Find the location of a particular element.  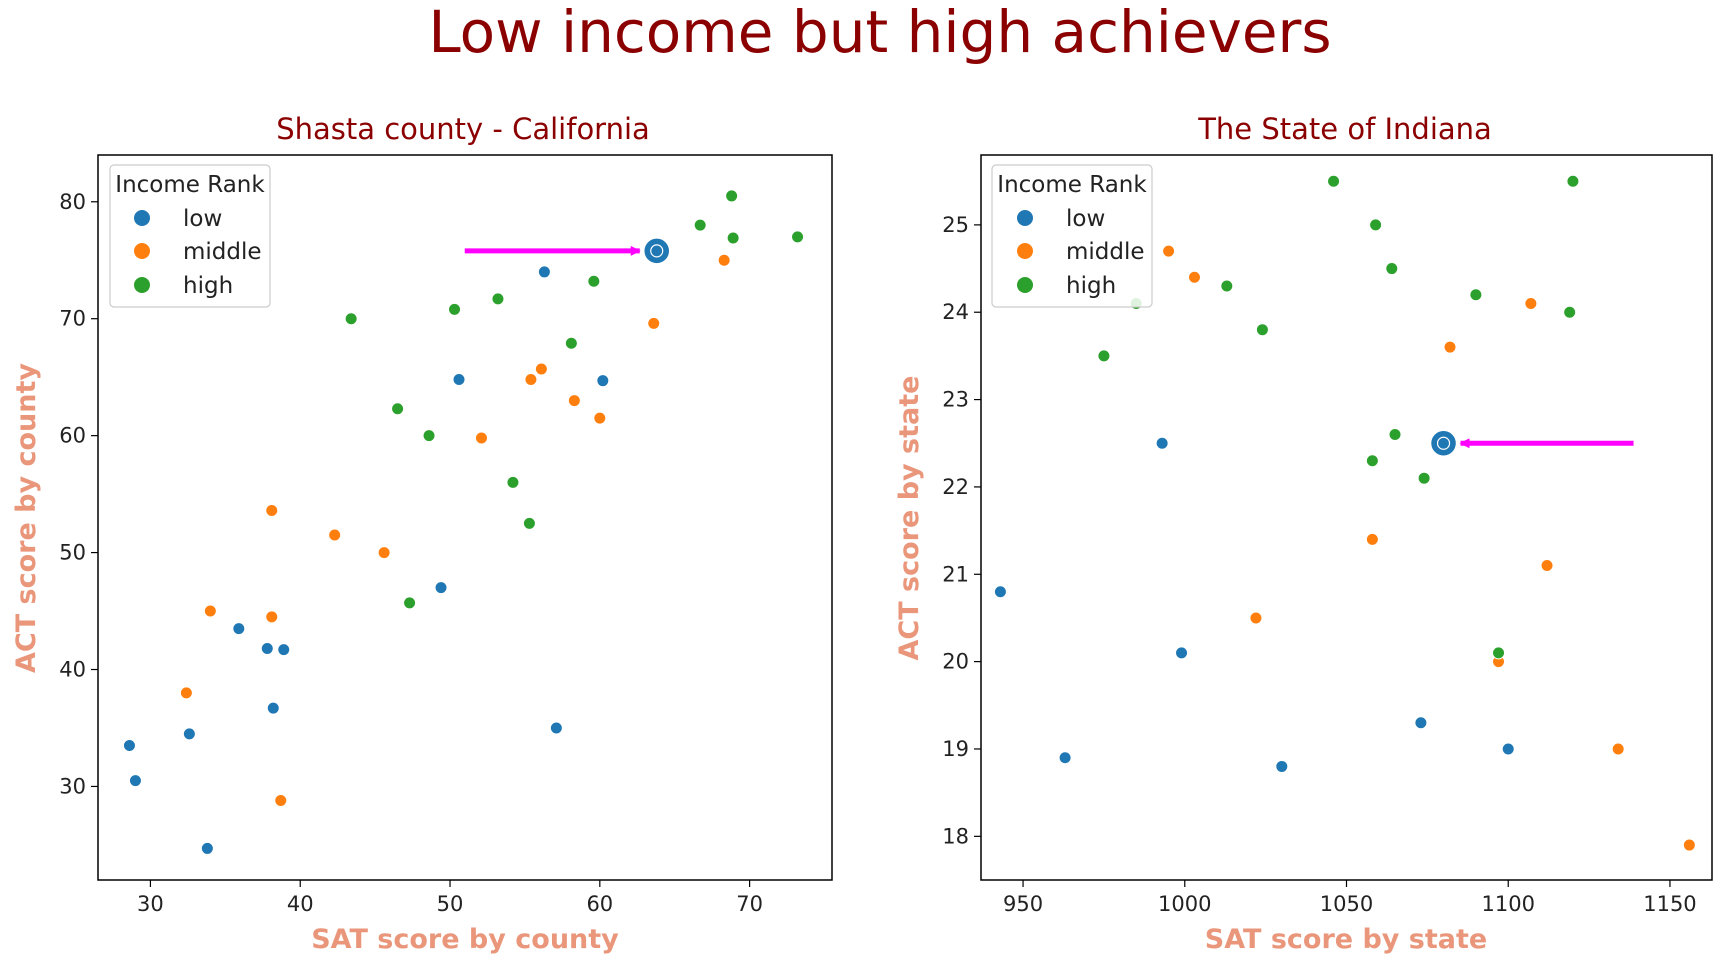

chart-right-legend: Income Rank low middle high is located at coordinates (1072, 236).